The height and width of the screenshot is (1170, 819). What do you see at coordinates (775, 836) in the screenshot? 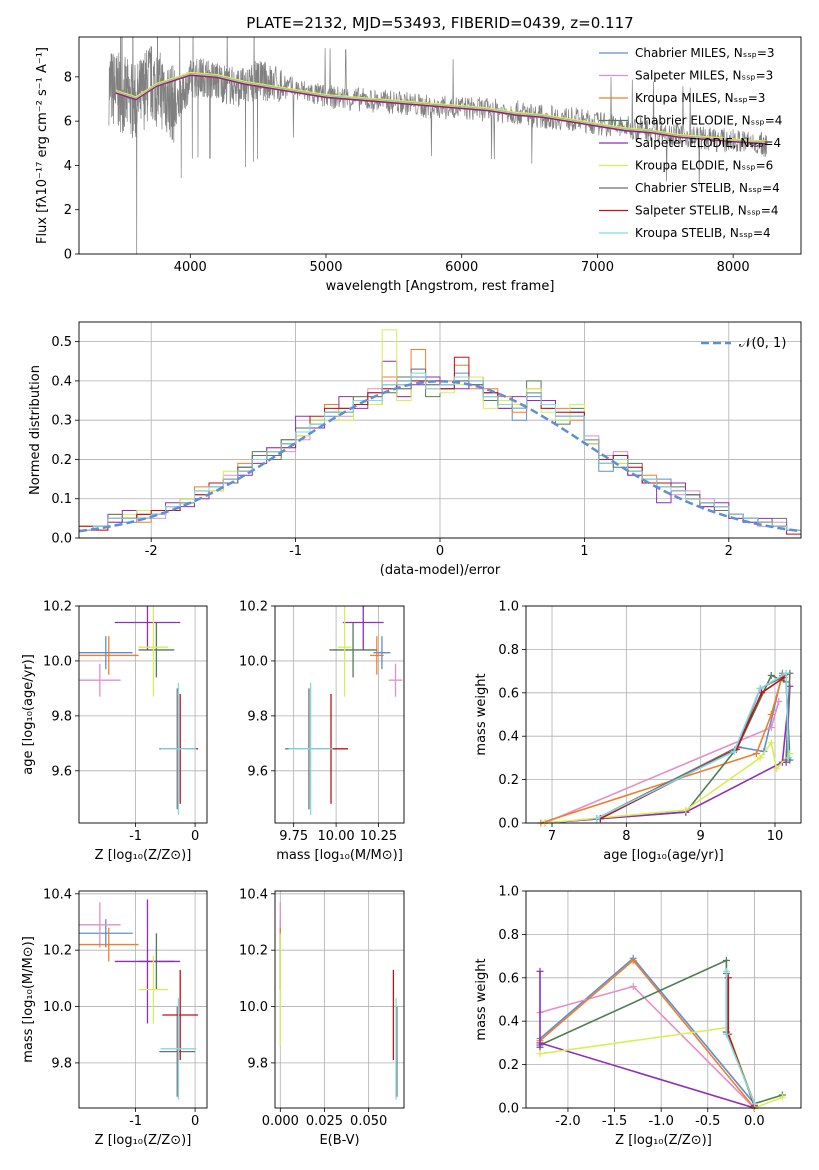
I see `x-tick-label: 10` at bounding box center [775, 836].